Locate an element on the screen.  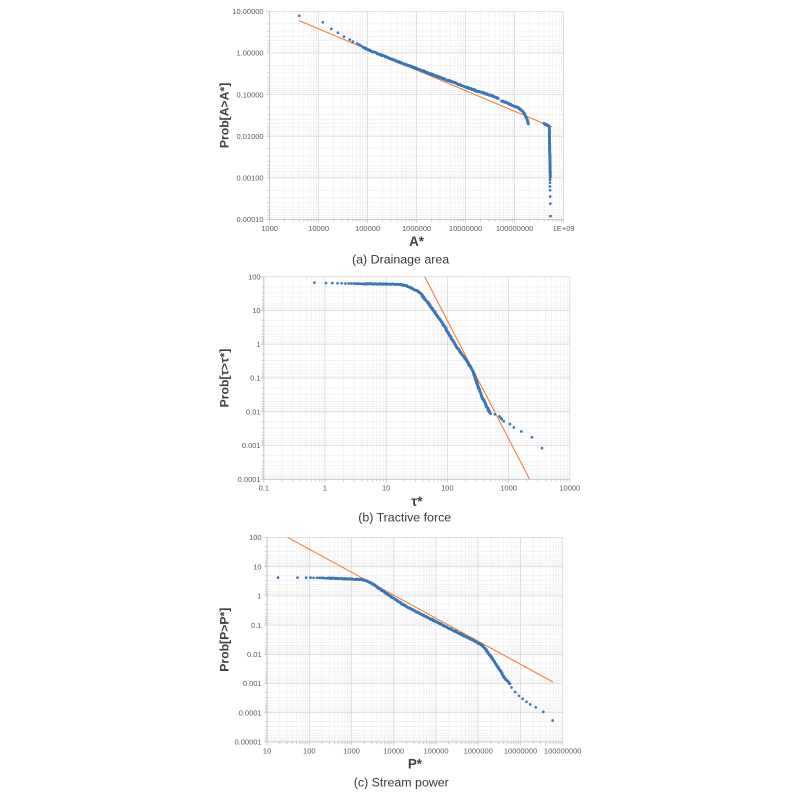
svg-text: Prob[A>A*] is located at coordinates (224, 115).